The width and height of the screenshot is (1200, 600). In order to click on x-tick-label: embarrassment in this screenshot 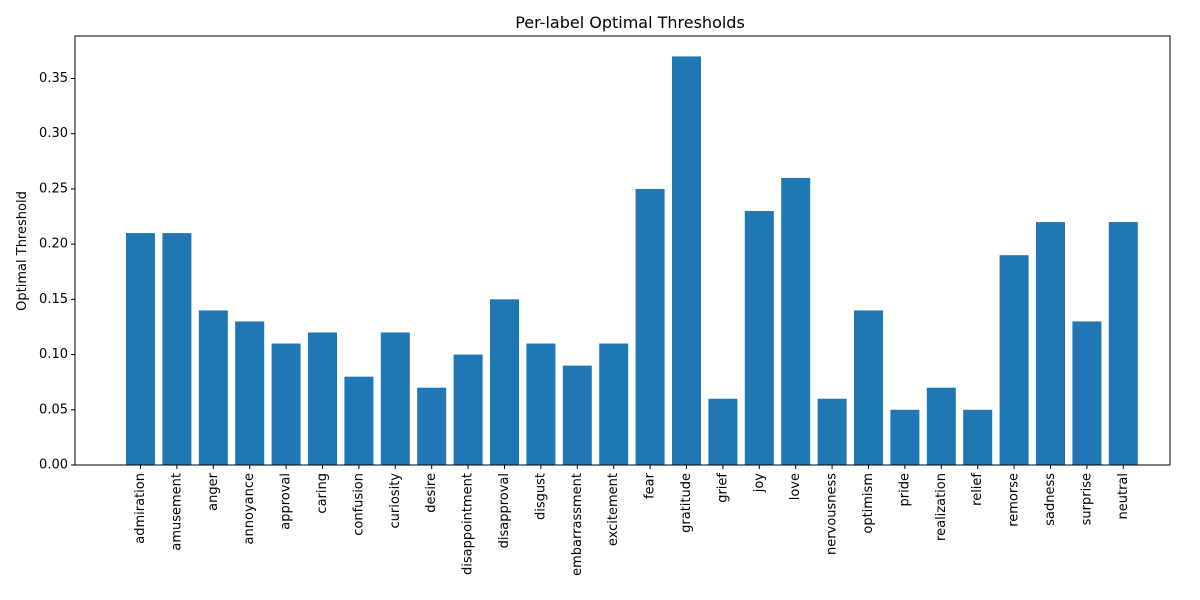, I will do `click(577, 524)`.